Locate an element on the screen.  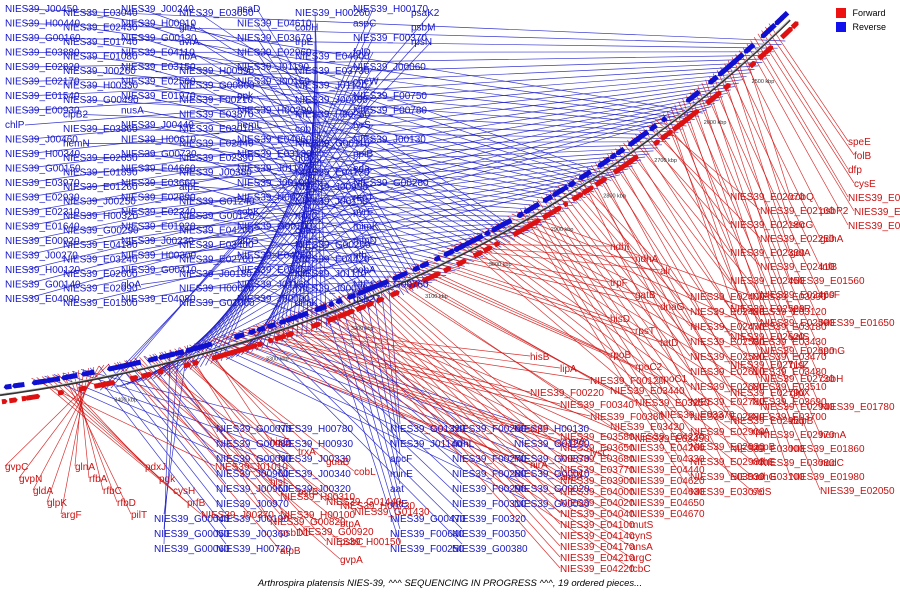
gene-label: alr is located at coordinates (666, 271).